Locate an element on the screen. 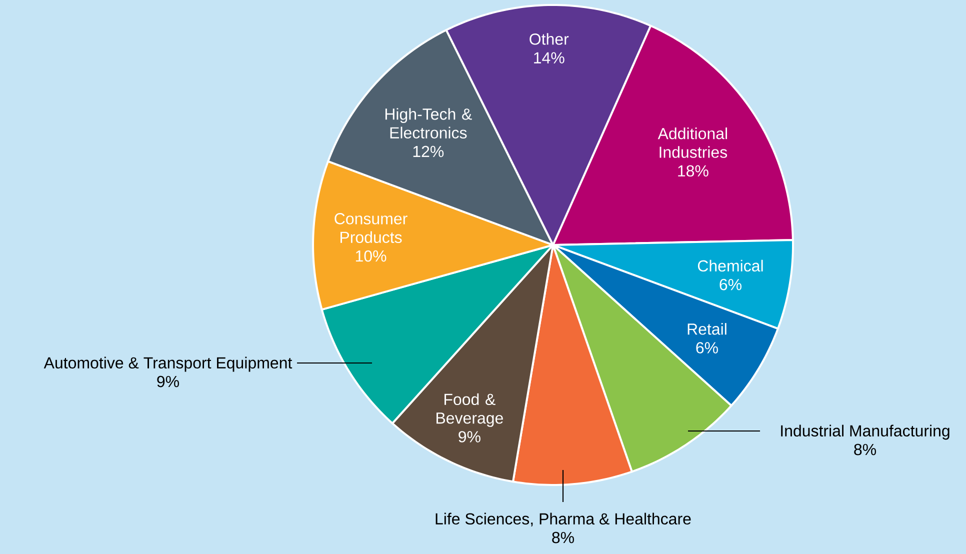  slice-label: Life Sciences, Pharma & Healthcare is located at coordinates (563, 519).